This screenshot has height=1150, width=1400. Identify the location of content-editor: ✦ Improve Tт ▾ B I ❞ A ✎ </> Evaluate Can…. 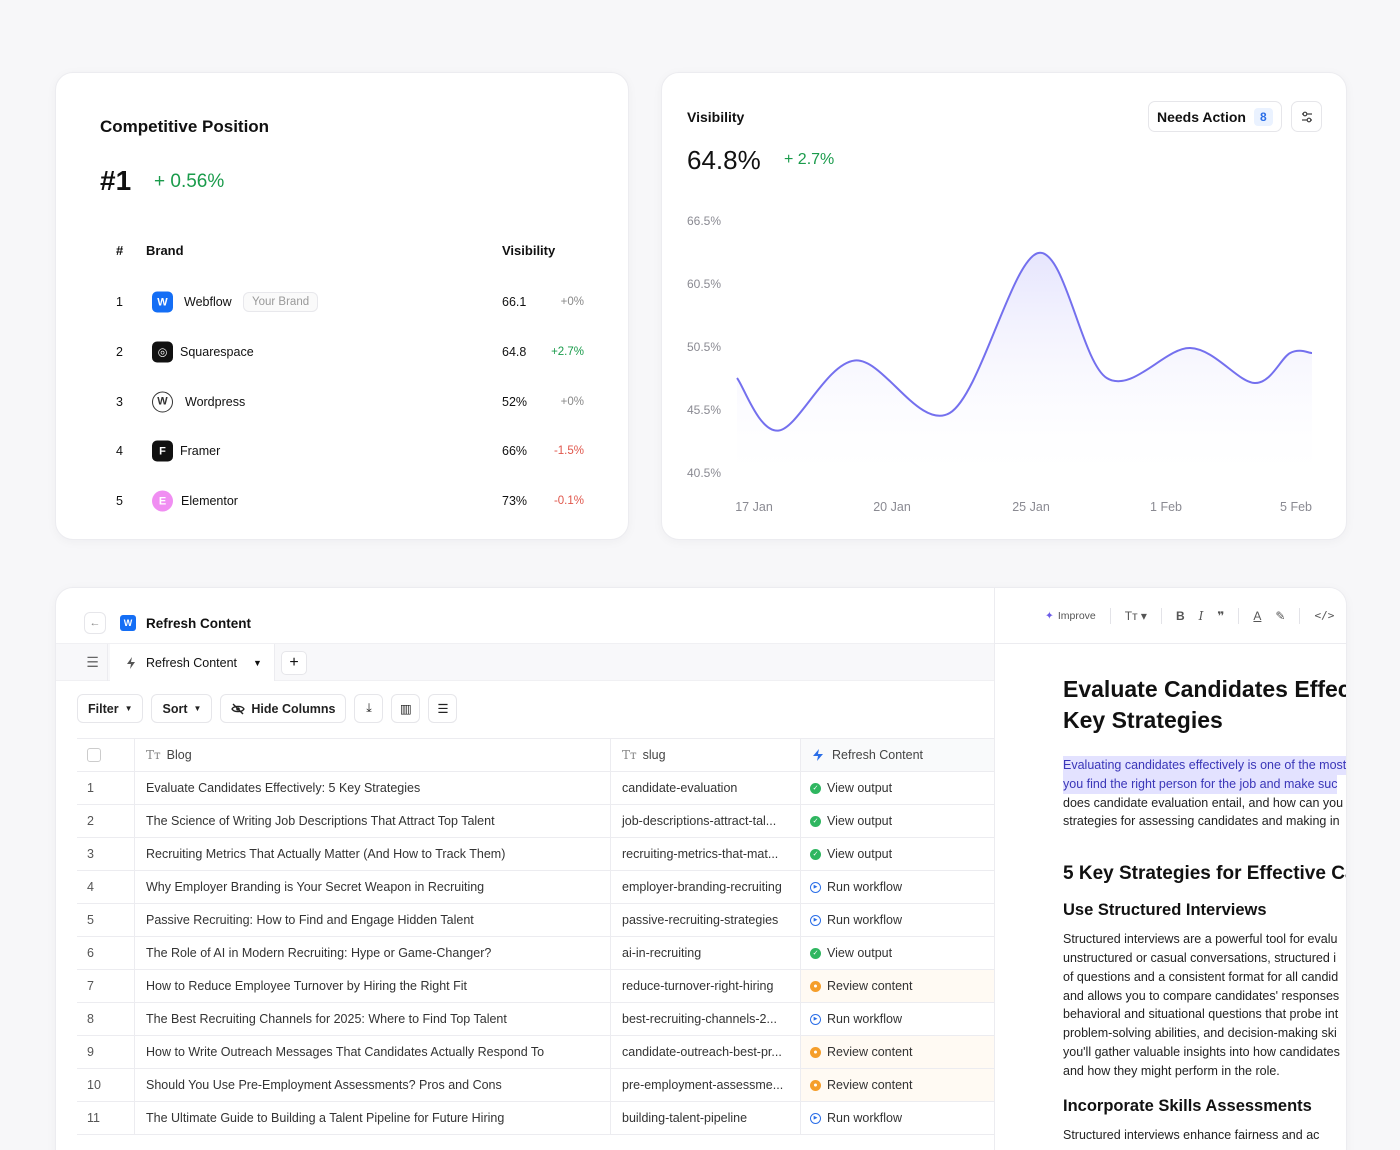
(1170, 869).